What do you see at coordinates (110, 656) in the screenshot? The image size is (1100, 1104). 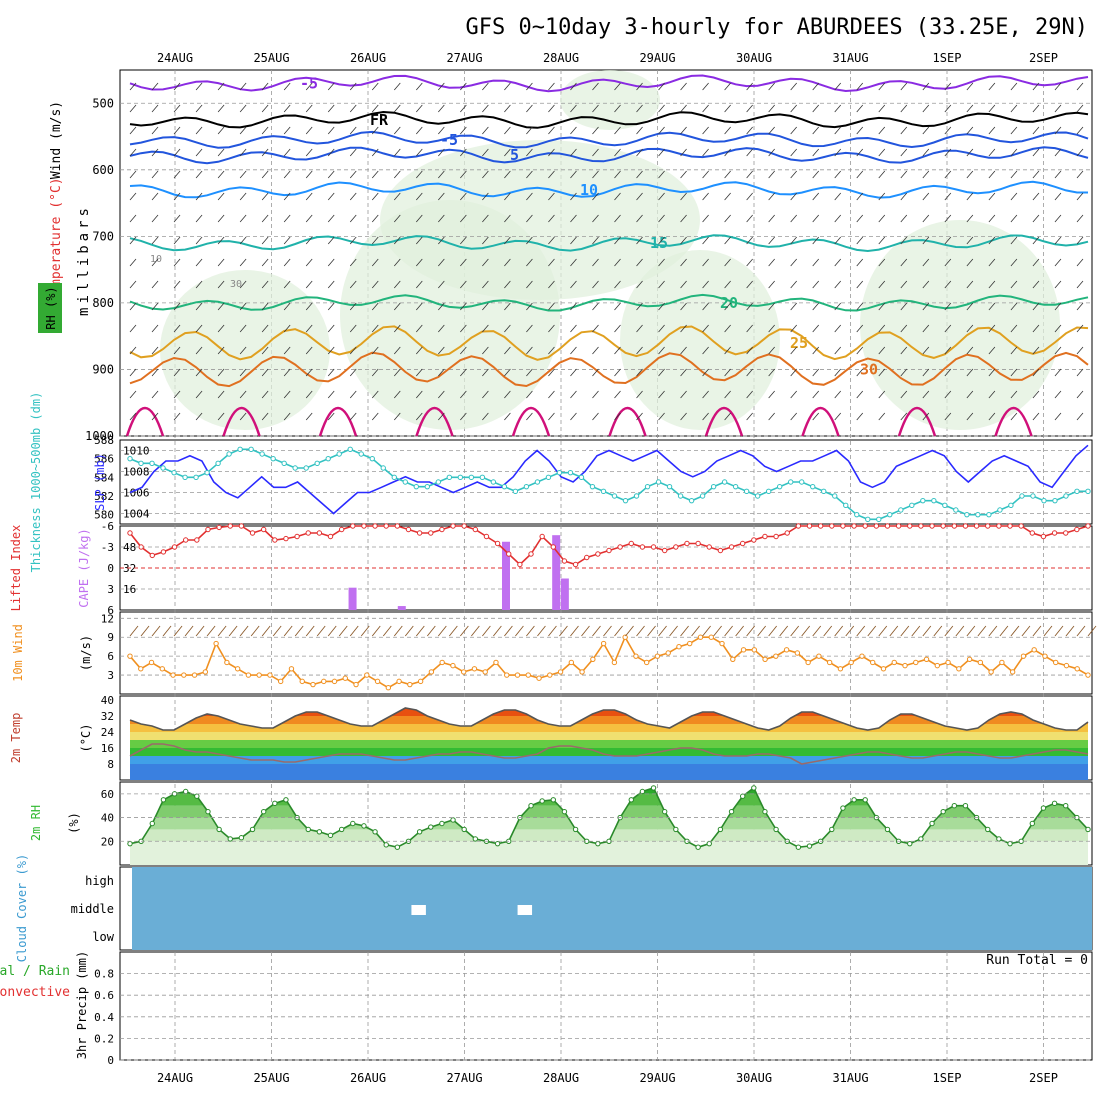 I see `wind-tick: 6` at bounding box center [110, 656].